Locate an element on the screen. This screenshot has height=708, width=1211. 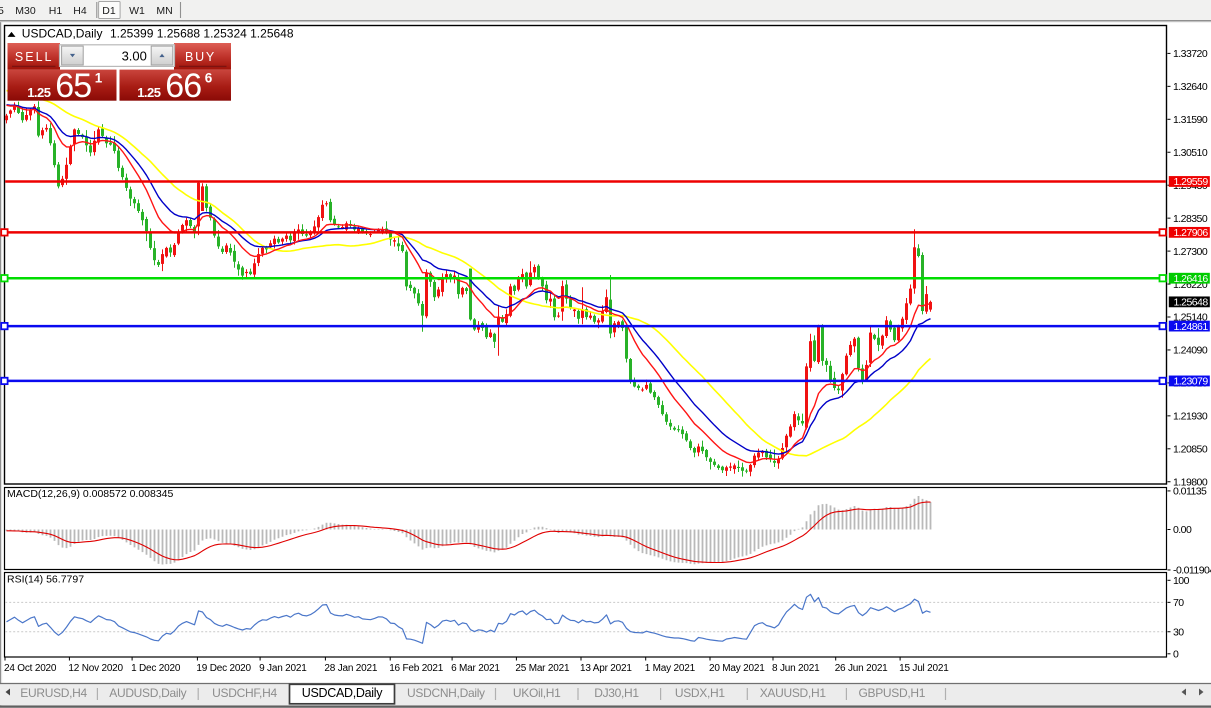
svg-text: GBPUSD,H1 is located at coordinates (891, 693).